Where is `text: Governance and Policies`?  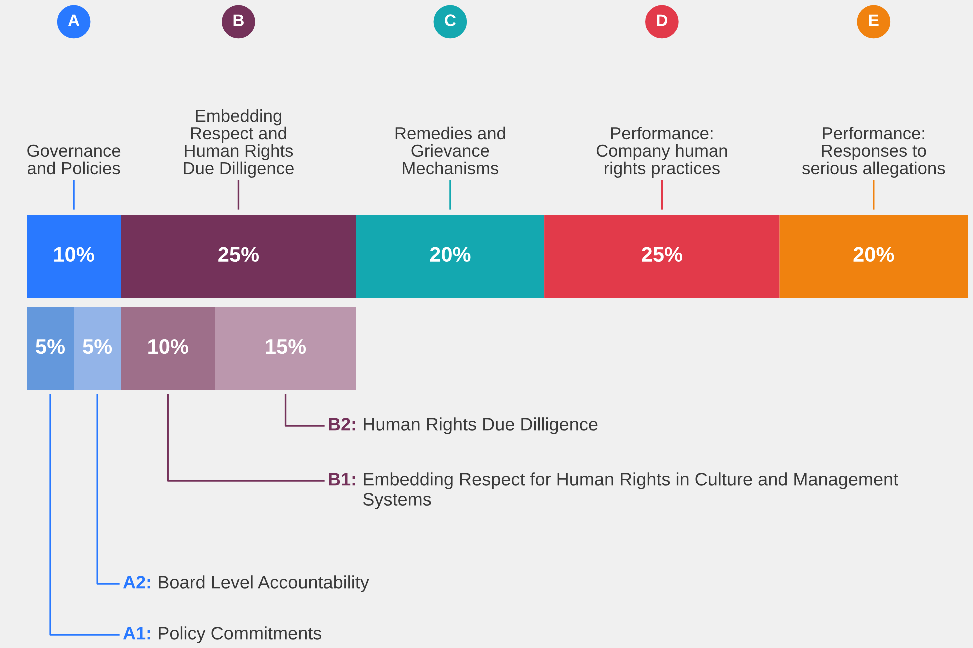
text: Governance and Policies is located at coordinates (74, 159).